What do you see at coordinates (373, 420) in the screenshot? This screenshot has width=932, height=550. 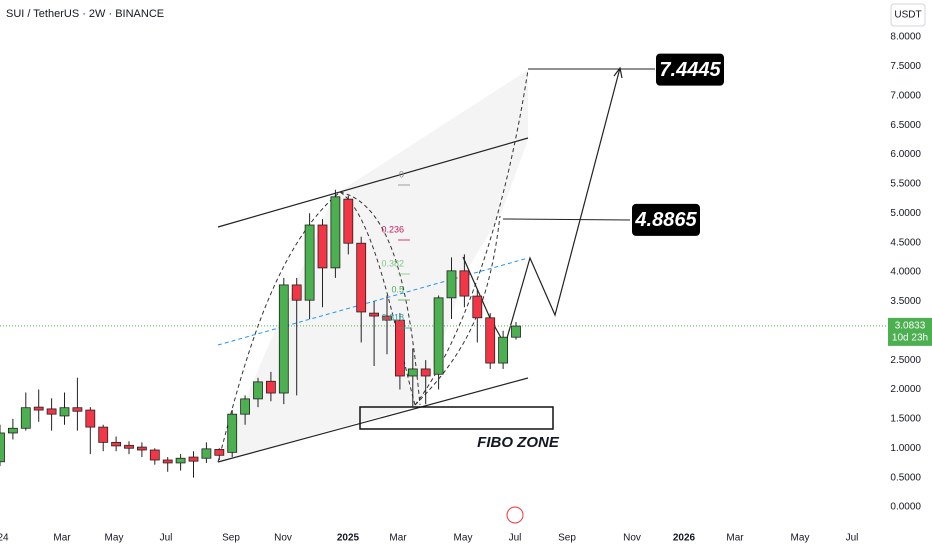 I see `channel-bottom` at bounding box center [373, 420].